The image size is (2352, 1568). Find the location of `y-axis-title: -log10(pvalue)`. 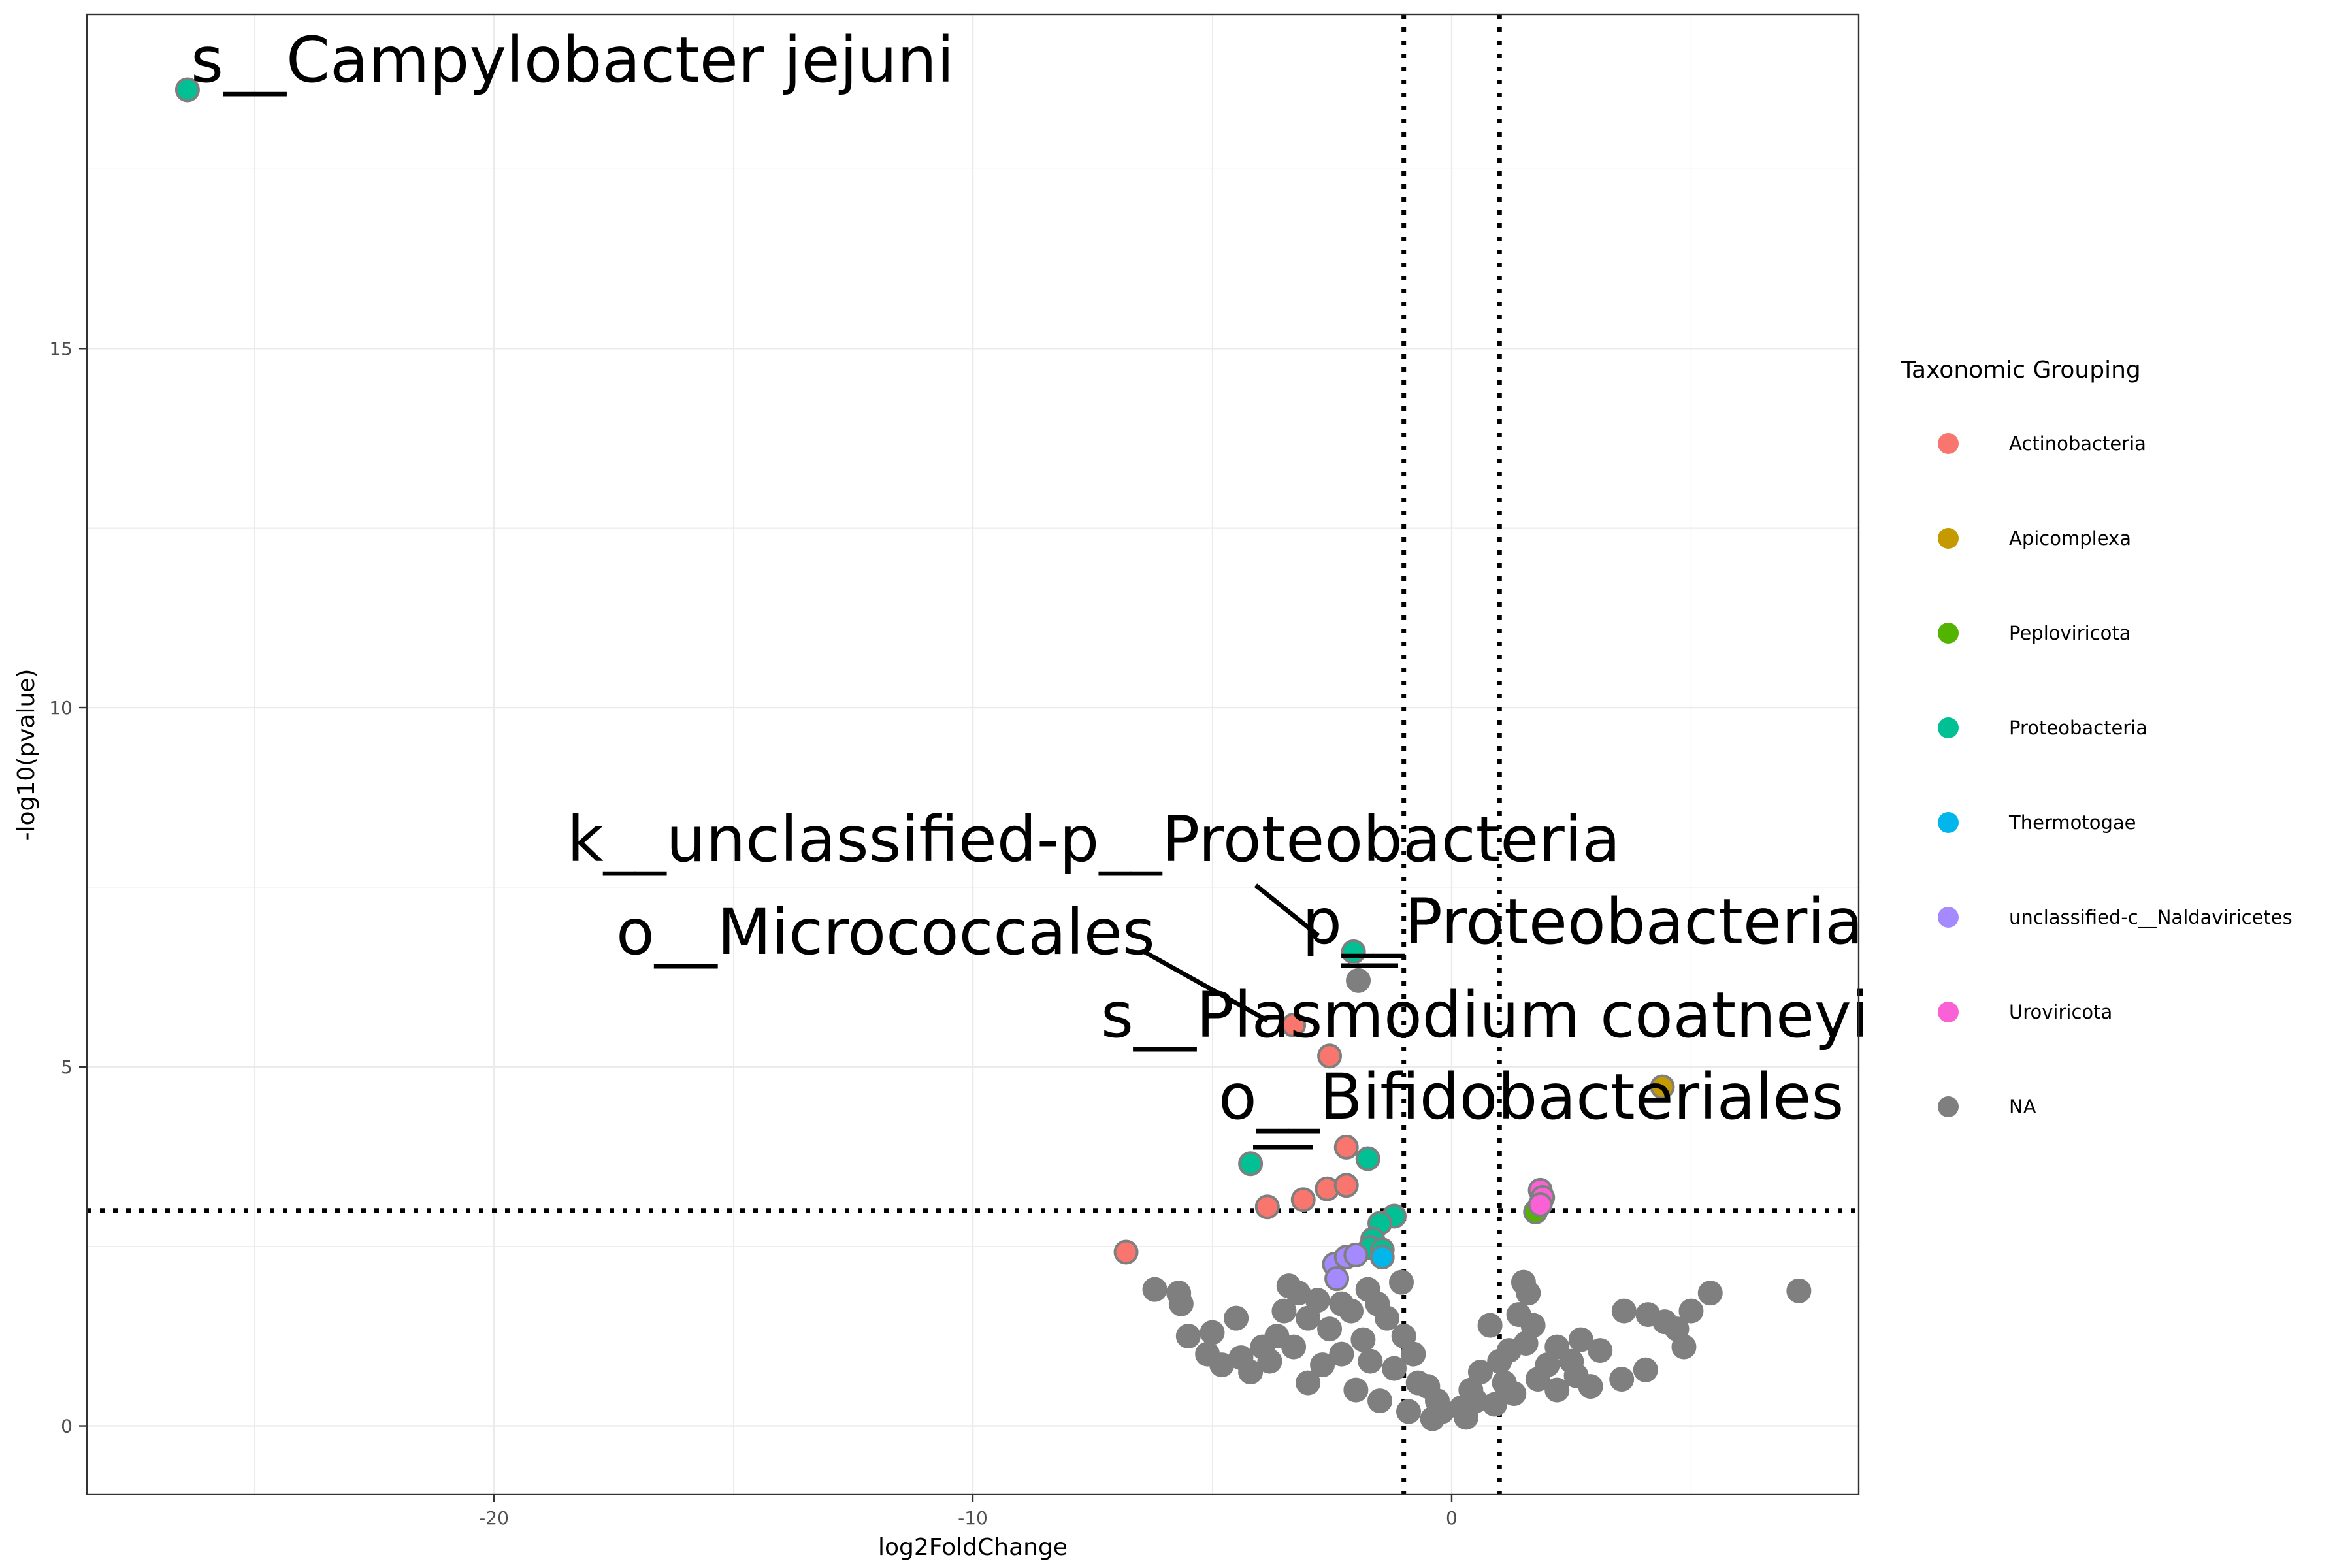

y-axis-title: -log10(pvalue) is located at coordinates (26, 755).